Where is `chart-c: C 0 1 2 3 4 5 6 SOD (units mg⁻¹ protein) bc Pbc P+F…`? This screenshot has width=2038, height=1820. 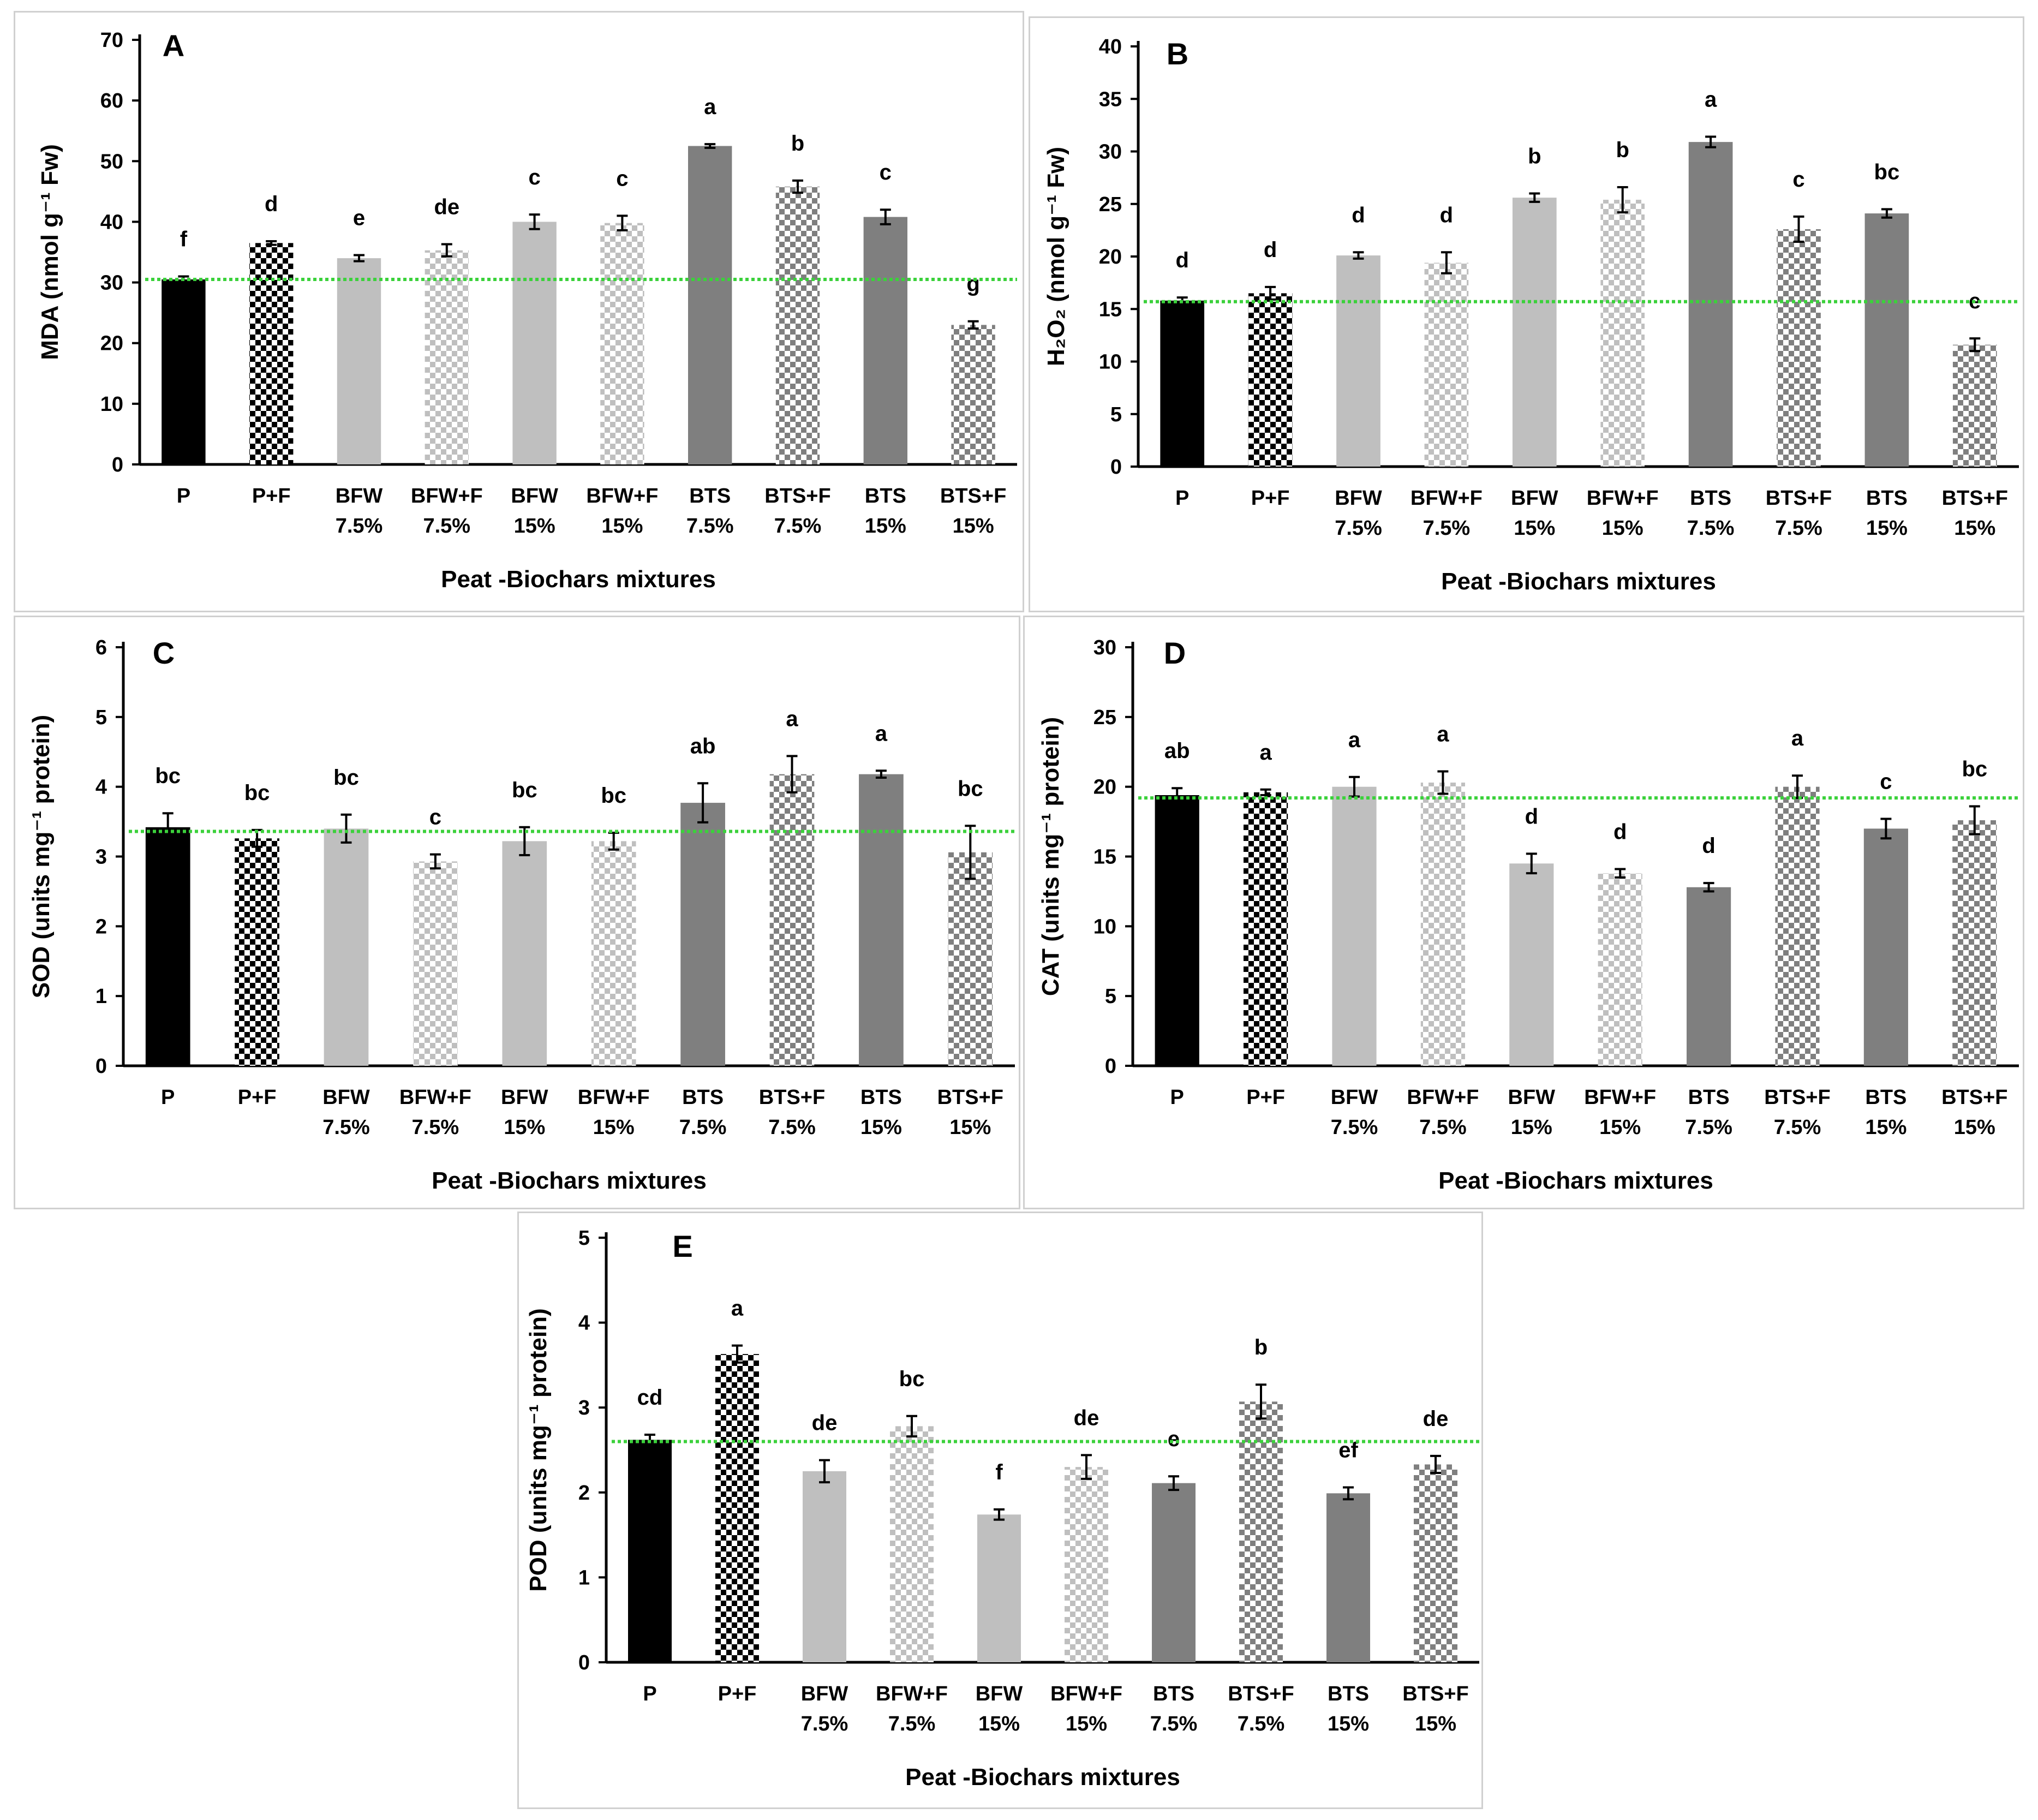
chart-c: C 0 1 2 3 4 5 6 SOD (units mg⁻¹ protein) bc Pbc P+F… is located at coordinates (521, 915).